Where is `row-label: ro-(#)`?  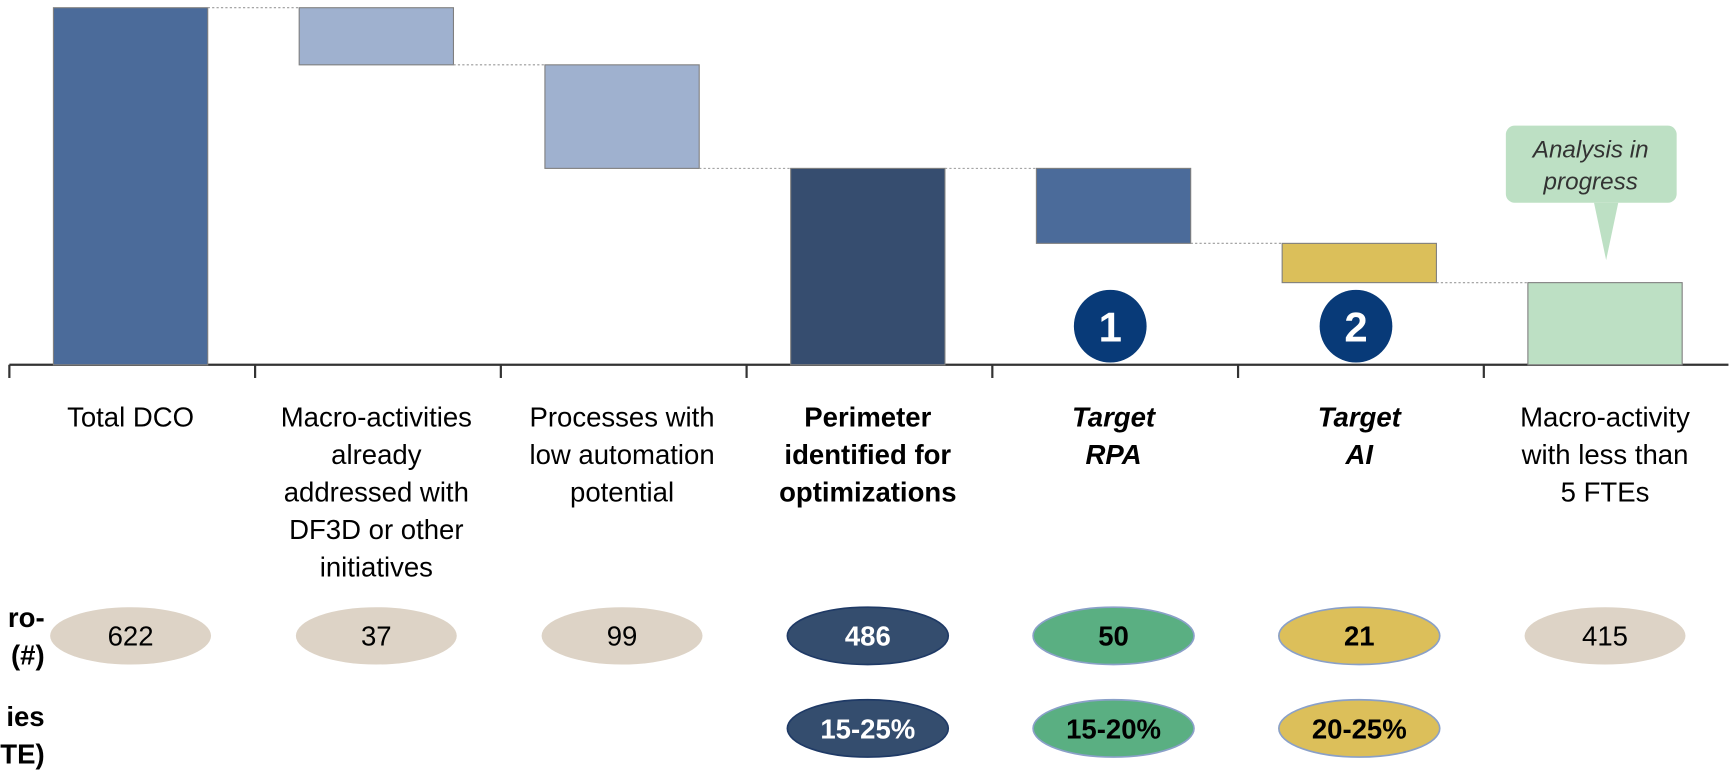 row-label: ro-(#) is located at coordinates (26, 636).